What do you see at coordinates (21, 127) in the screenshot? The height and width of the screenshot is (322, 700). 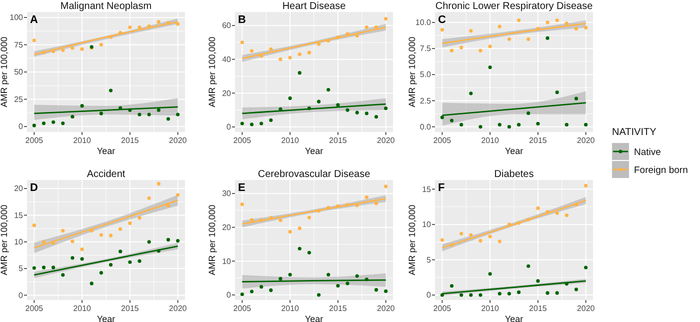 I see `y-tick-label: 0` at bounding box center [21, 127].